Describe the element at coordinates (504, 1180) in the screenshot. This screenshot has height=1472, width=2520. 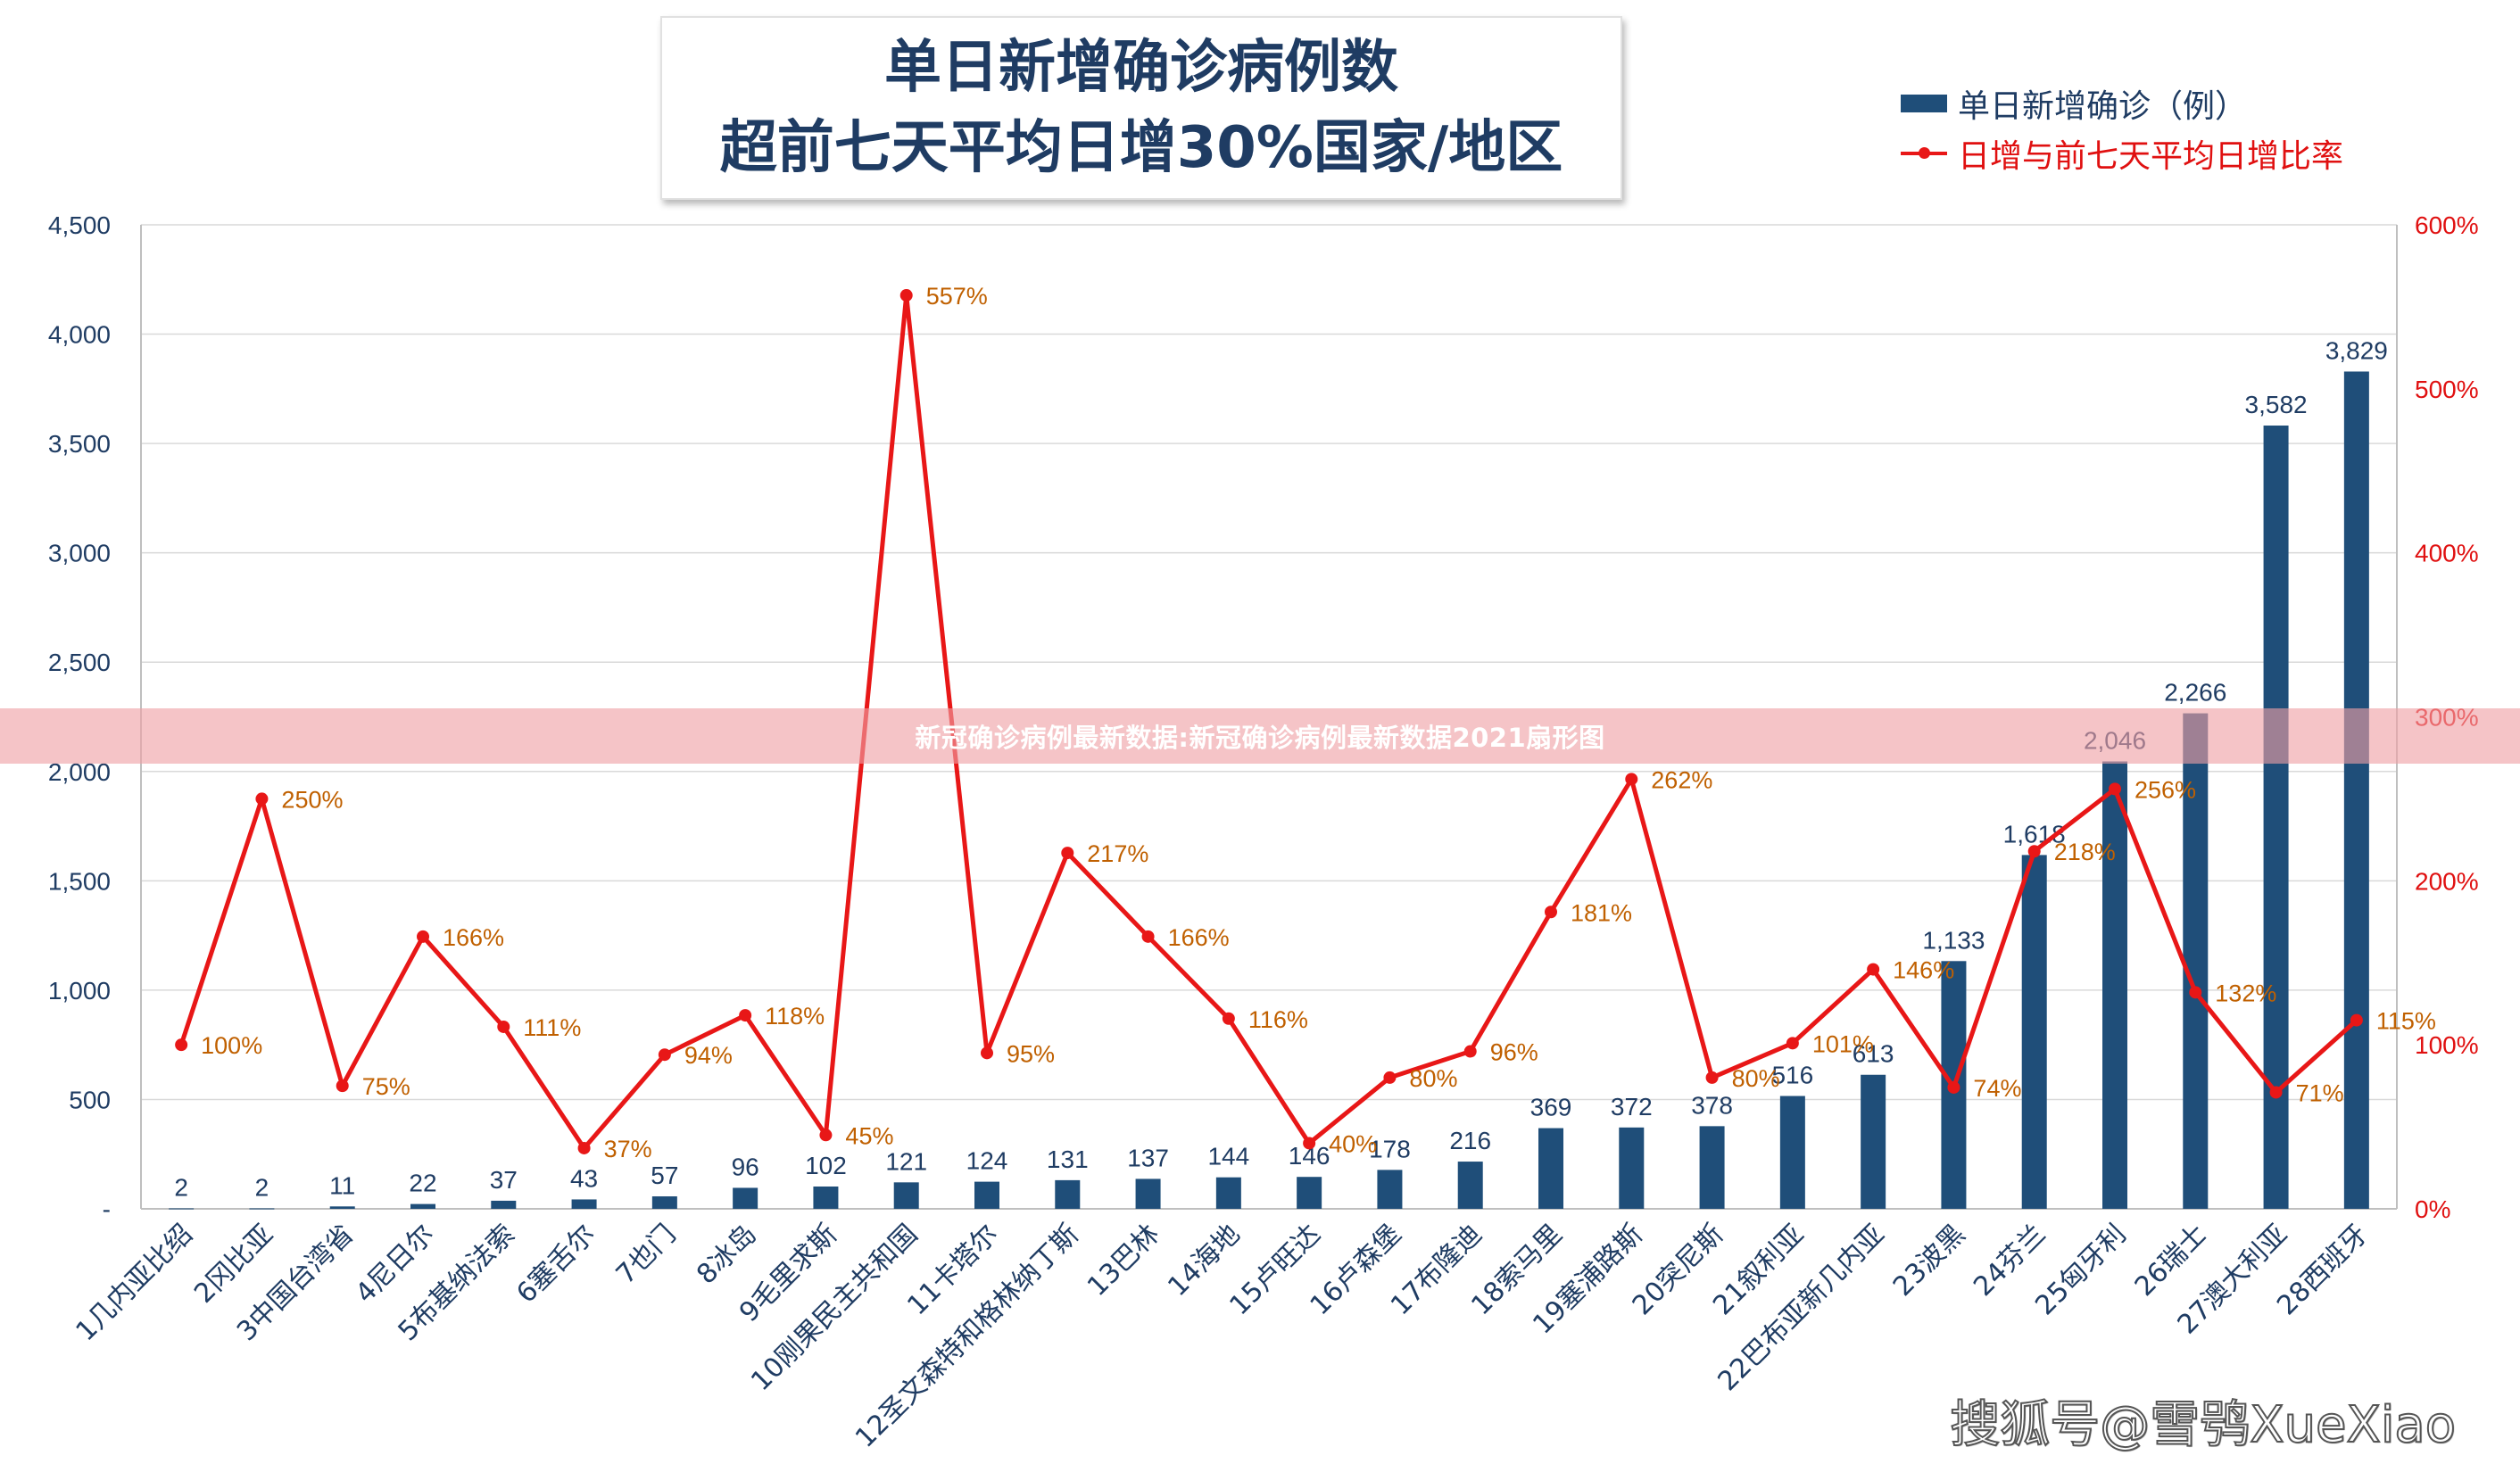
I see `bar-value-label: 37` at that location.